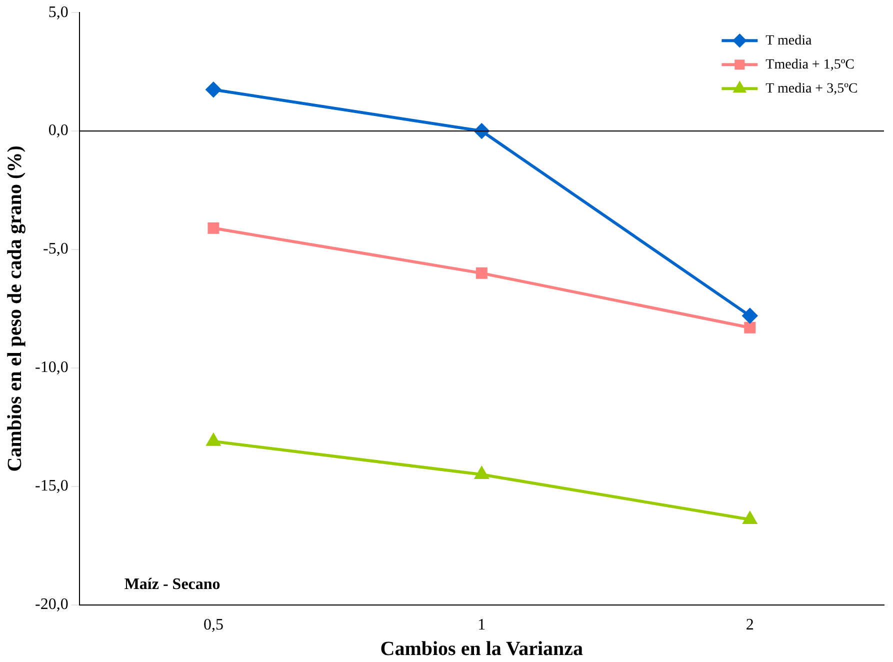  Describe the element at coordinates (55, 249) in the screenshot. I see `y-tick-label: -5,0` at that location.